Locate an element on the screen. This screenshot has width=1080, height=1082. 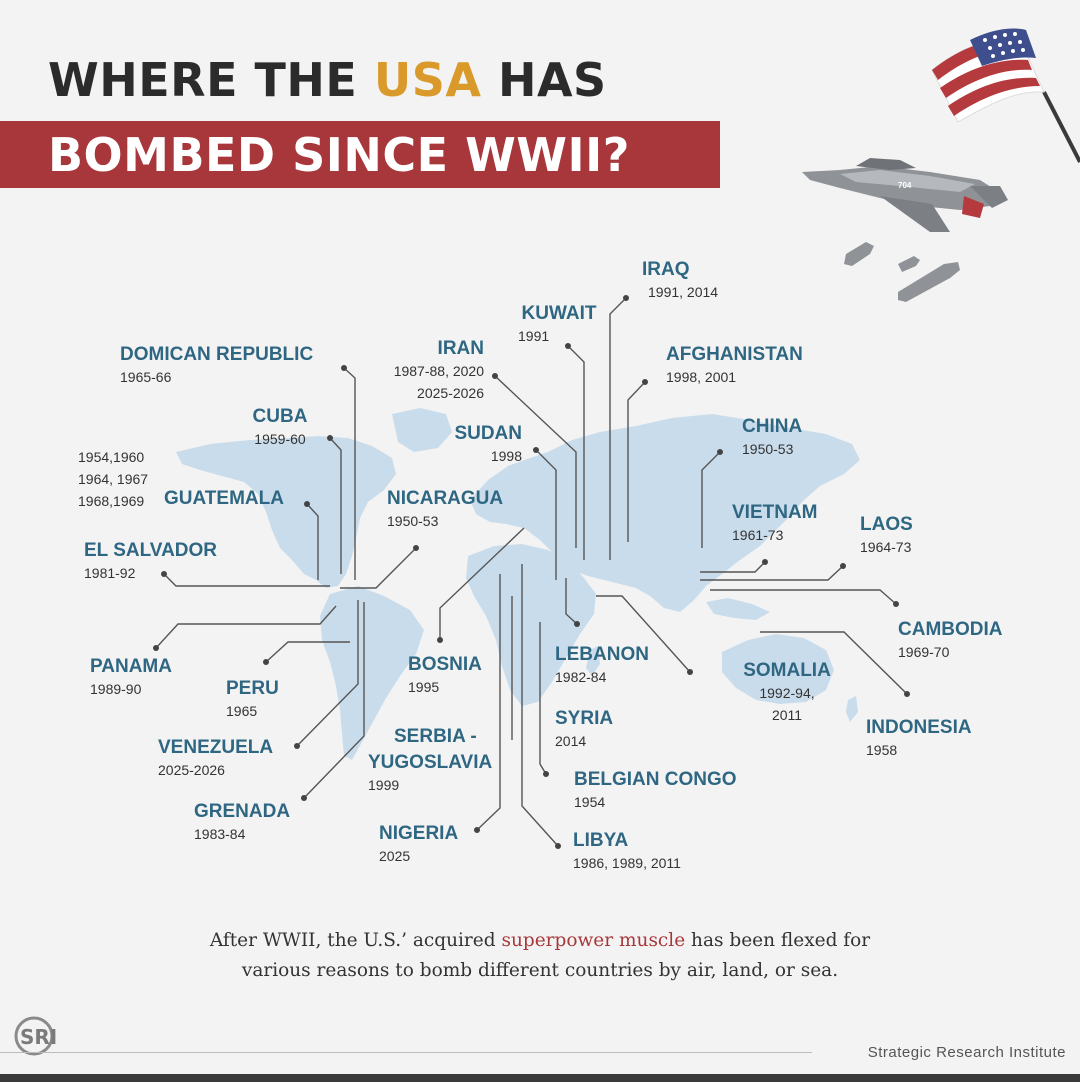
country-years: 1964-73 is located at coordinates (886, 547).